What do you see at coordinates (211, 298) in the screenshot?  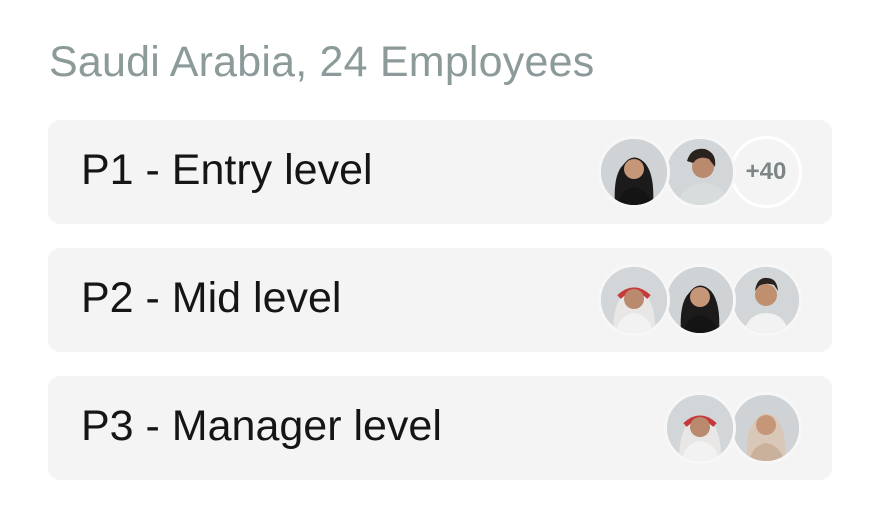 I see `level-label: P2 - Mid level` at bounding box center [211, 298].